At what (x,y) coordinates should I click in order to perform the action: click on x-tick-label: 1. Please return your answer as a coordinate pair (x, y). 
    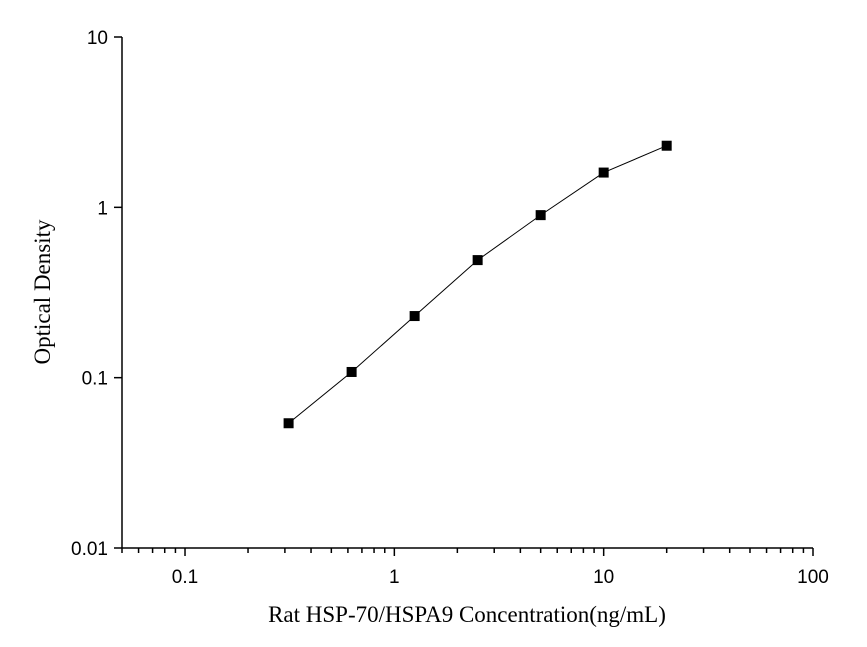
    Looking at the image, I should click on (394, 577).